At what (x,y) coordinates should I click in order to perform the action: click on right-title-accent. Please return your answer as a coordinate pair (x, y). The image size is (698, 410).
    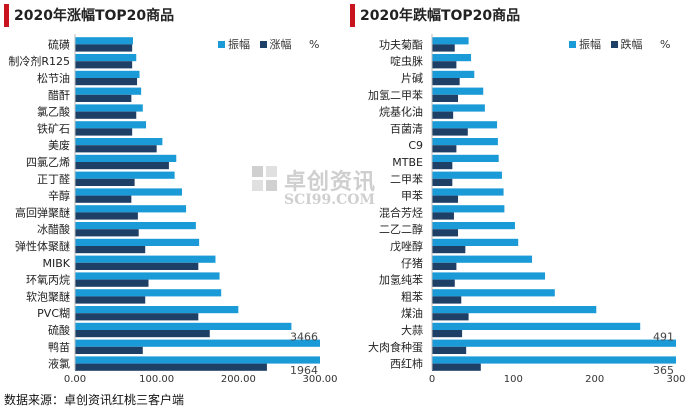
    Looking at the image, I should click on (352, 15).